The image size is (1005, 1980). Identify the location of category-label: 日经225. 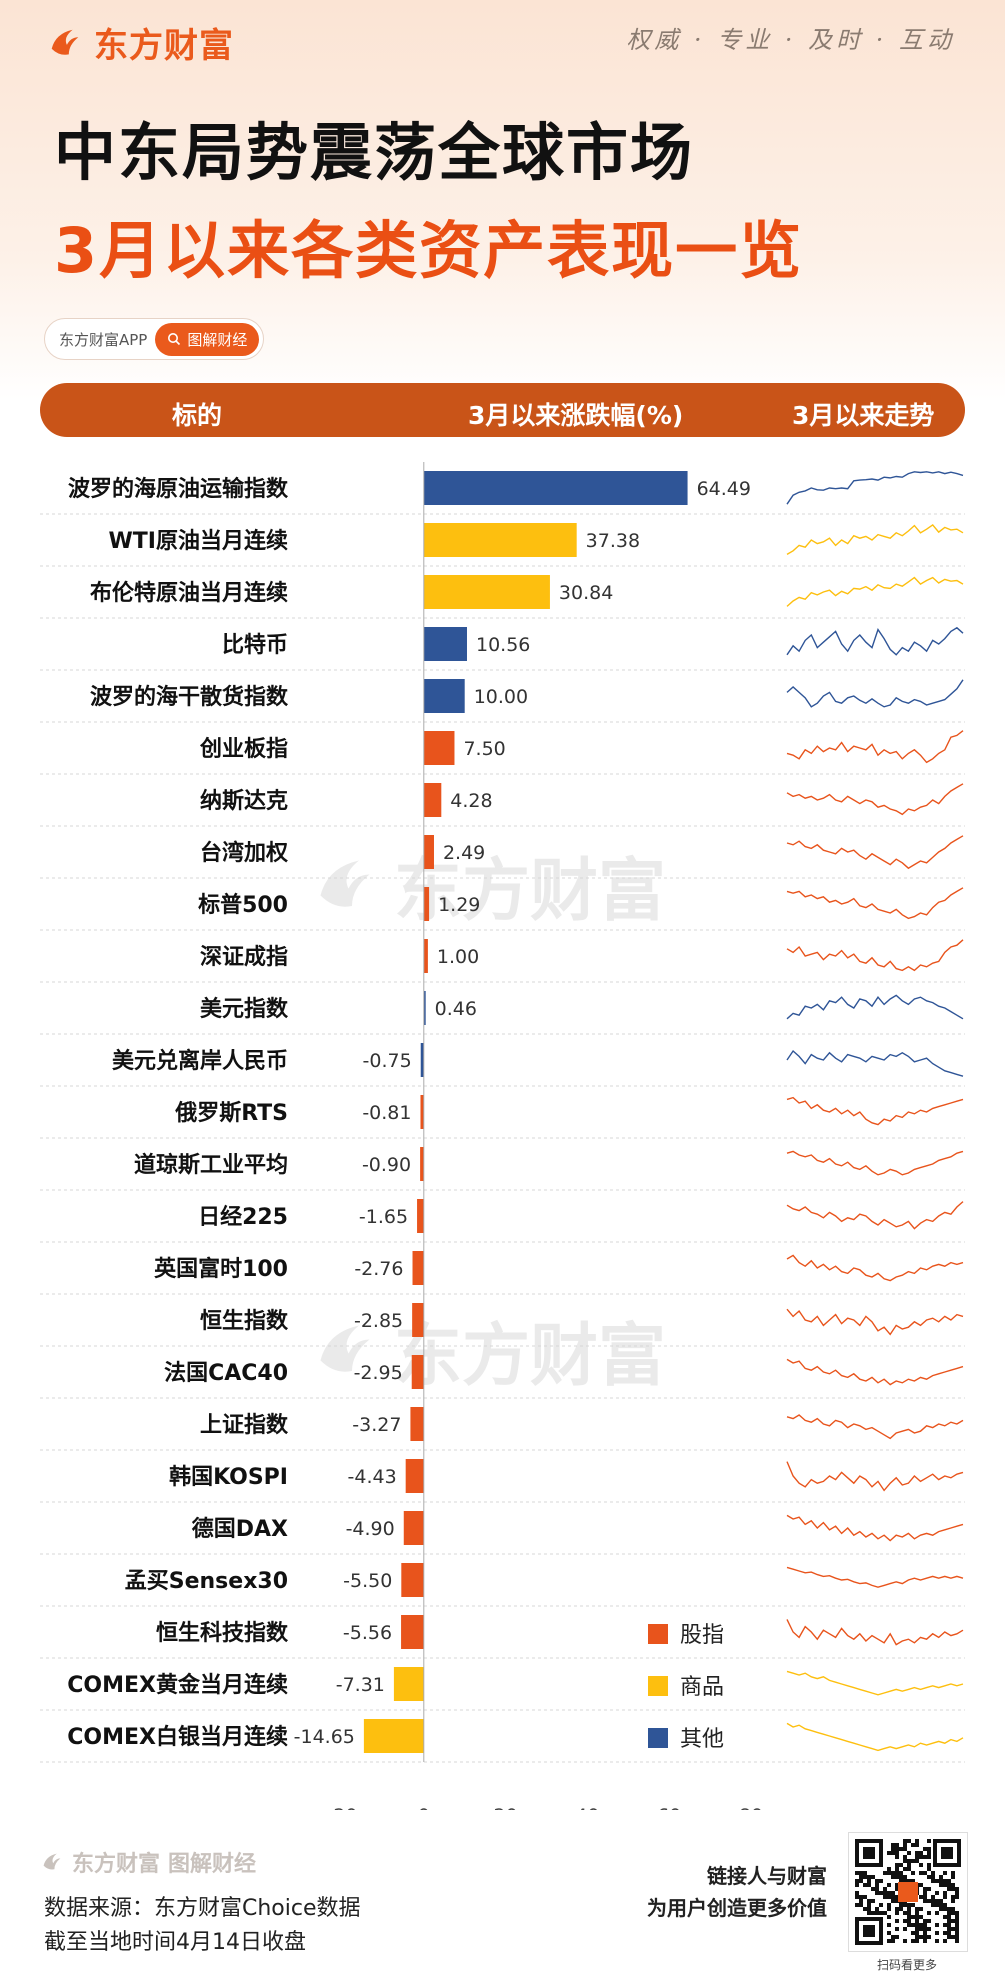
(243, 1217).